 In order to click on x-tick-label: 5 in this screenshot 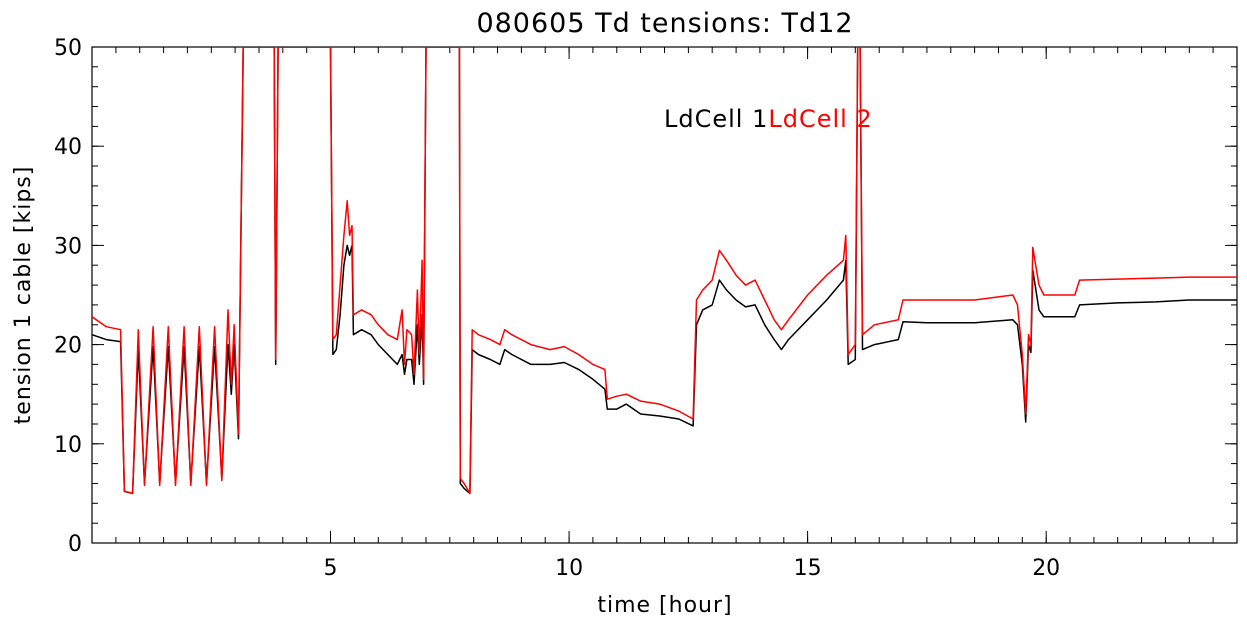, I will do `click(331, 568)`.